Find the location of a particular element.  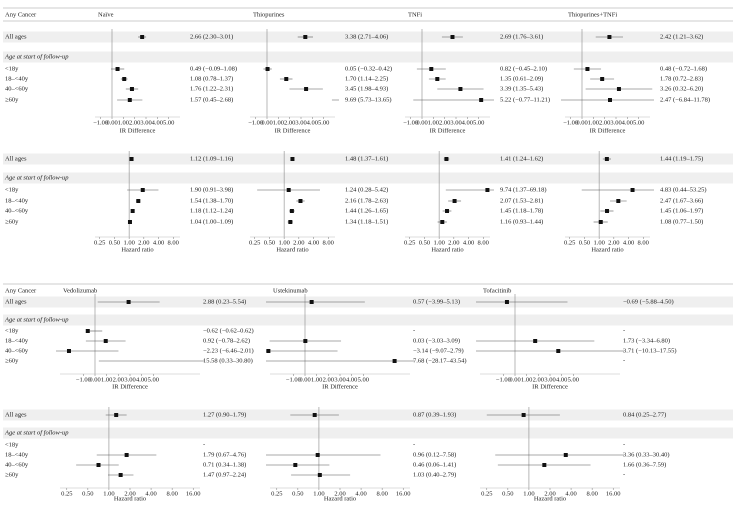

x-tick-label: 16.00 is located at coordinates (613, 493).